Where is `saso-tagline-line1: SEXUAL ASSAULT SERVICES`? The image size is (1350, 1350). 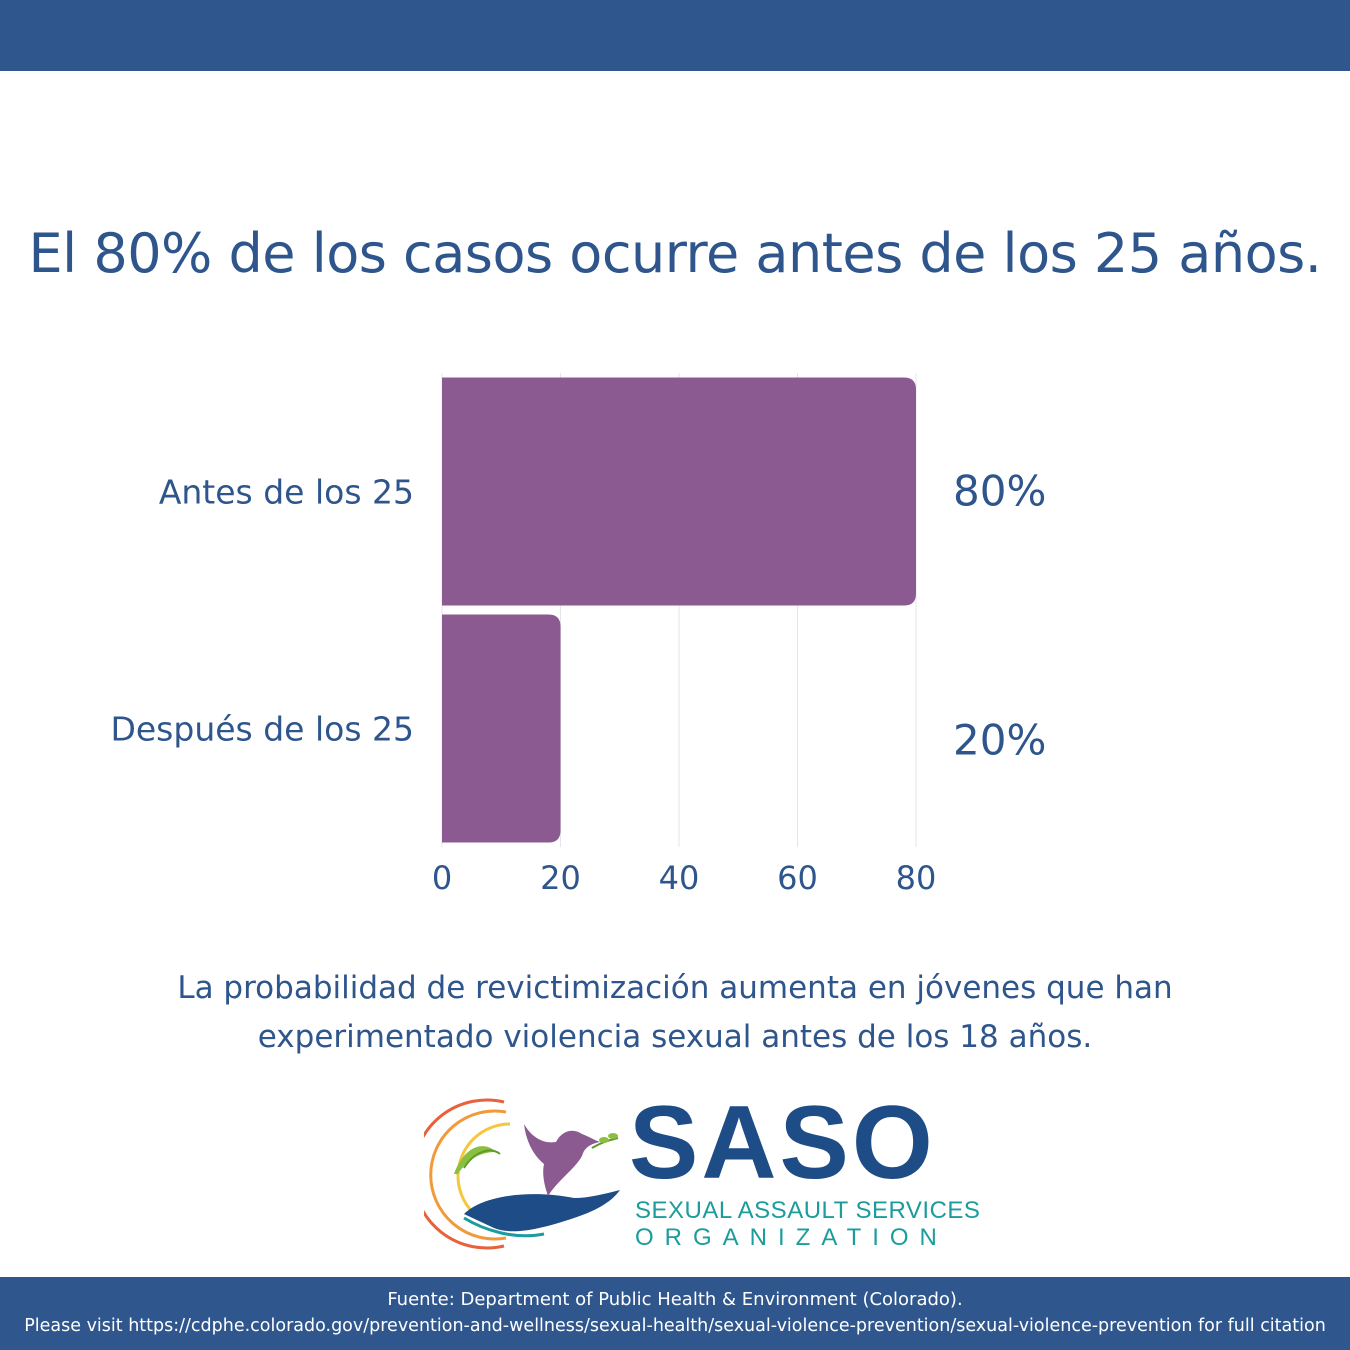 saso-tagline-line1: SEXUAL ASSAULT SERVICES is located at coordinates (808, 1210).